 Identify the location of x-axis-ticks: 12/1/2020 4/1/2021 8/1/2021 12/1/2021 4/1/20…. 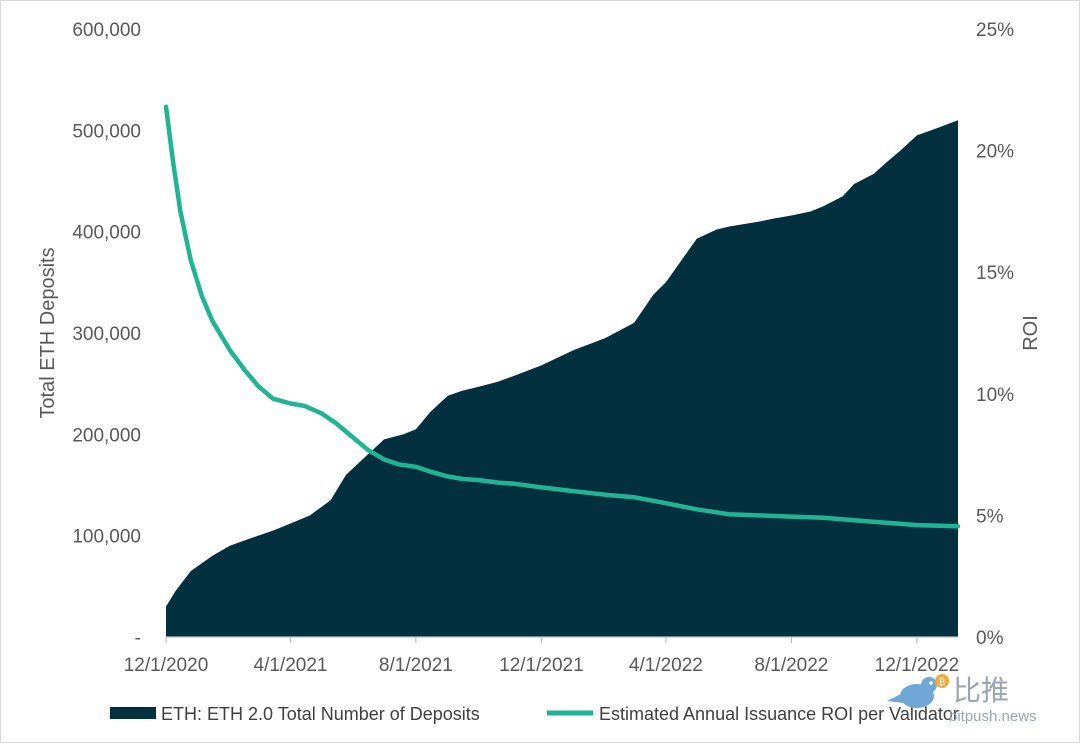
(541, 656).